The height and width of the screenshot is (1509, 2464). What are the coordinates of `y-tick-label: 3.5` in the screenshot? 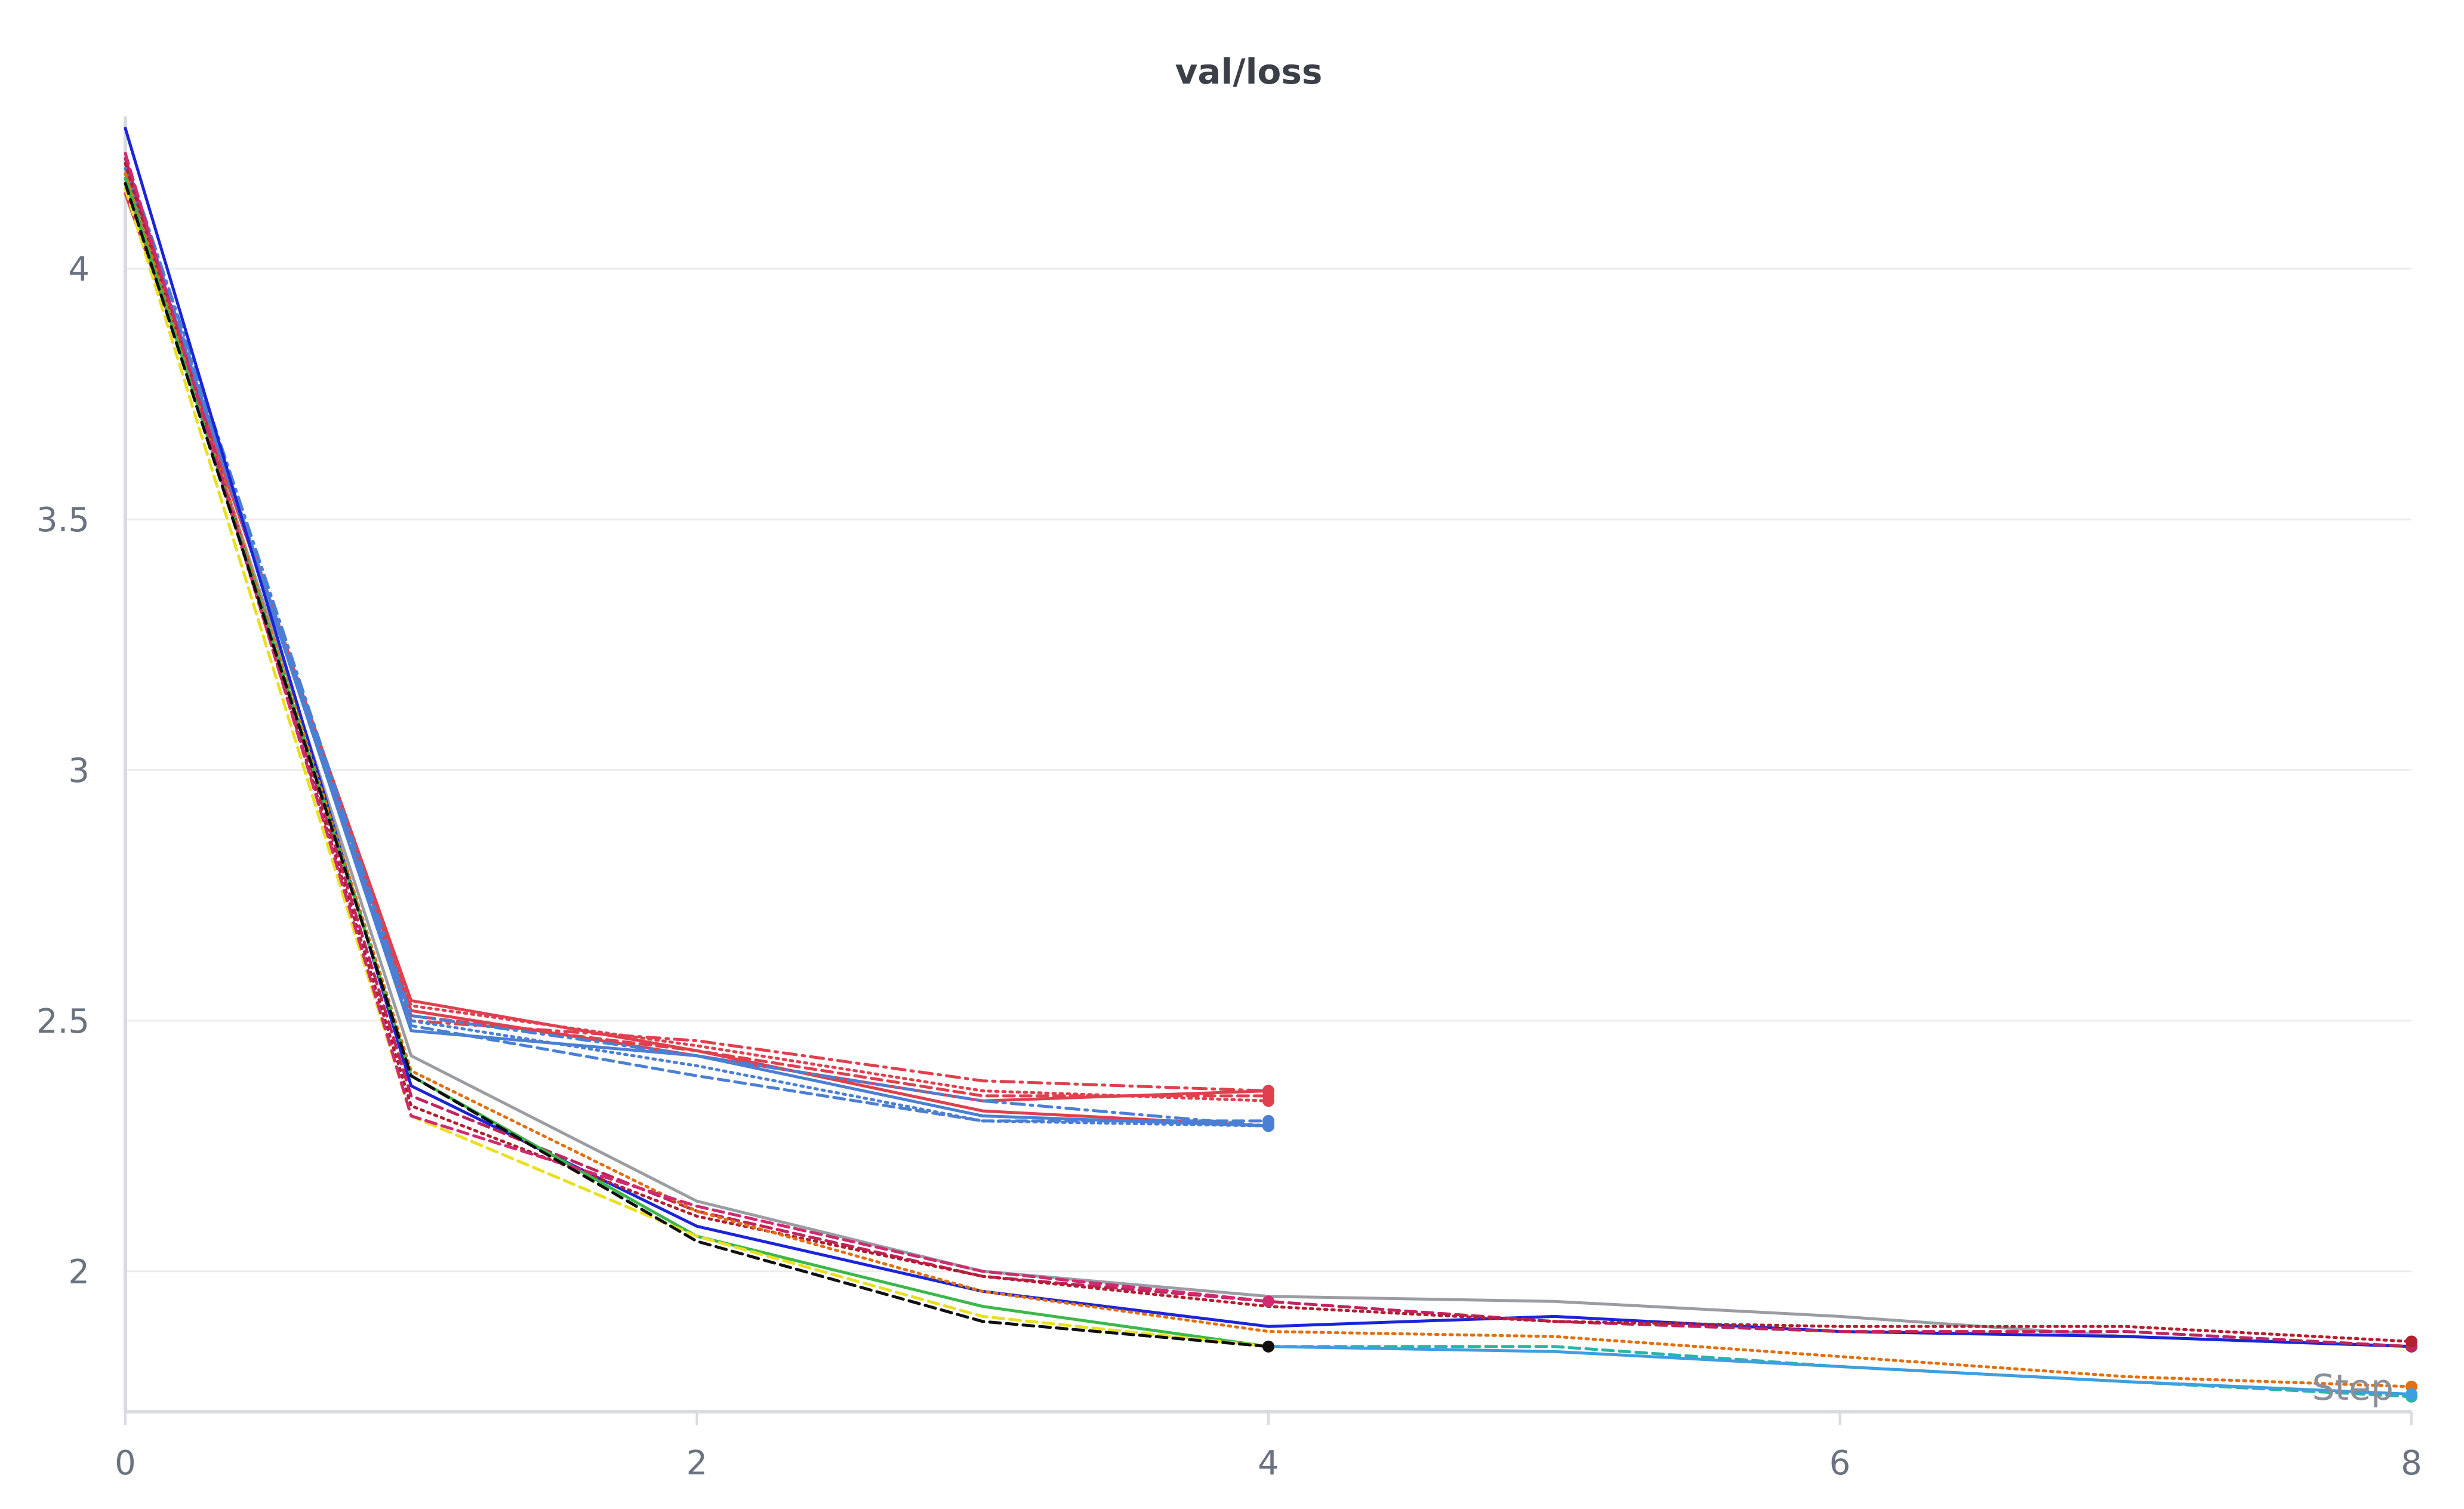 It's located at (63, 521).